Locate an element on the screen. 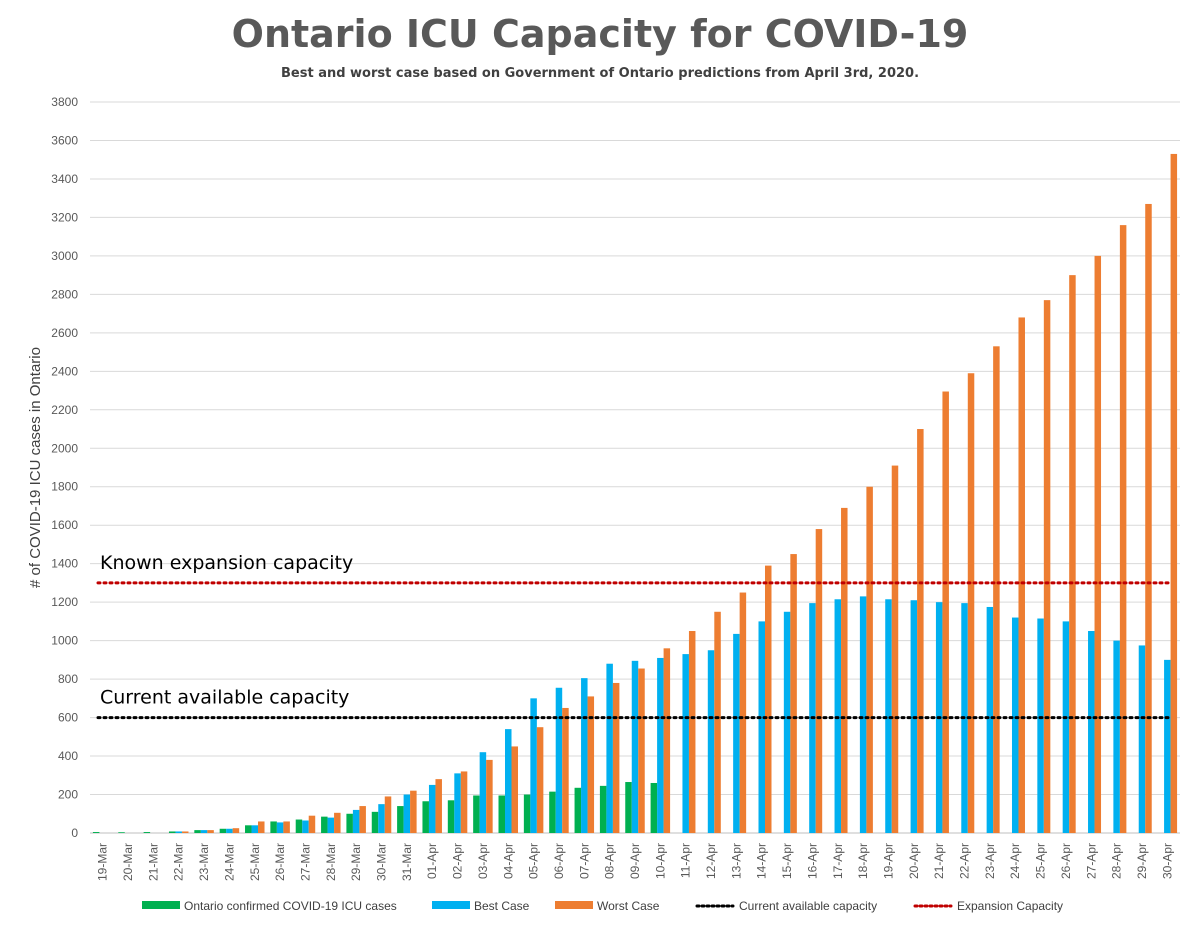 This screenshot has width=1200, height=927. x-tick-label: 19-Apr is located at coordinates (888, 861).